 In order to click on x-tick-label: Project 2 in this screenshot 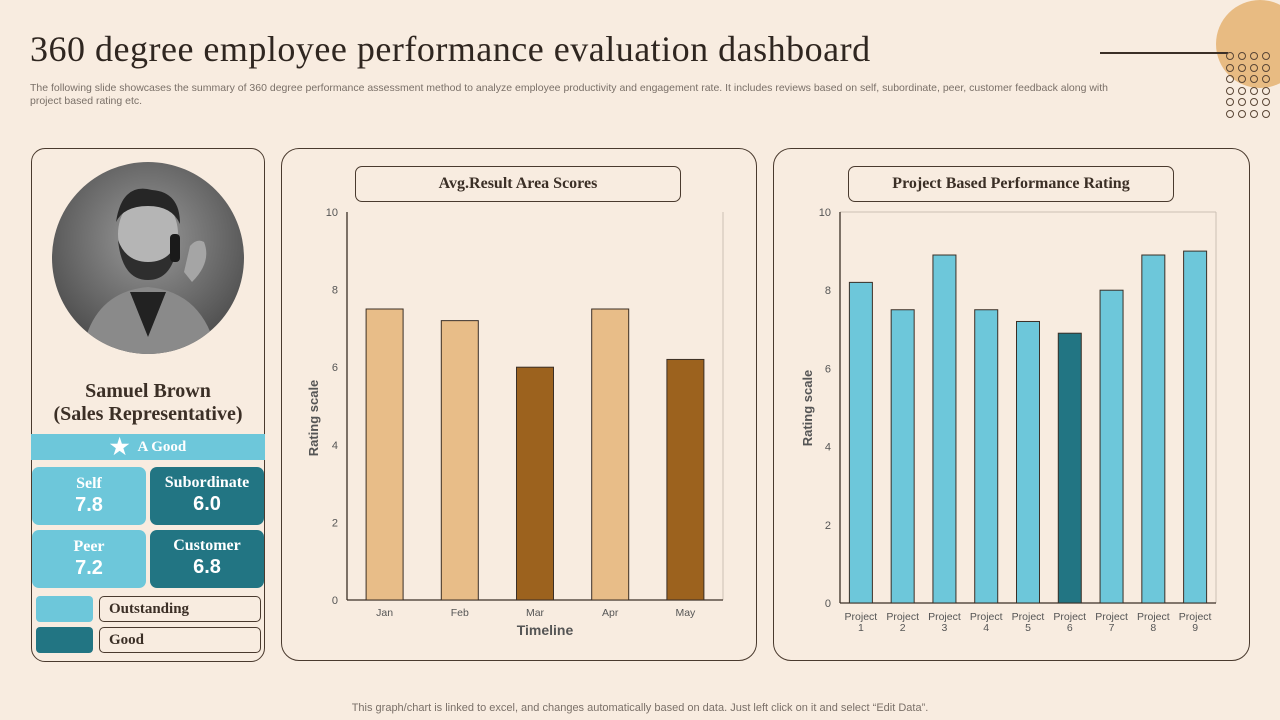, I will do `click(902, 622)`.